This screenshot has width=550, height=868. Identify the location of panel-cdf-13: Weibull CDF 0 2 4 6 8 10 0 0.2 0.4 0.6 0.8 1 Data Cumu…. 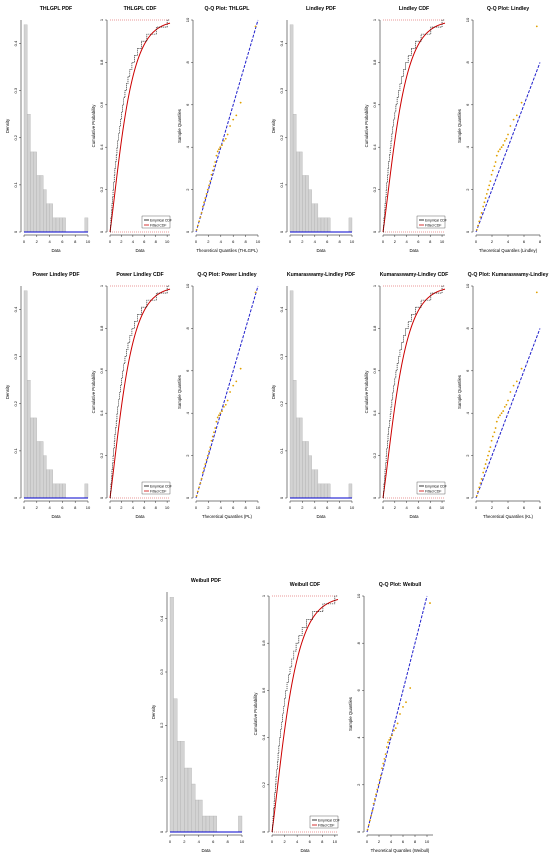
(296, 717).